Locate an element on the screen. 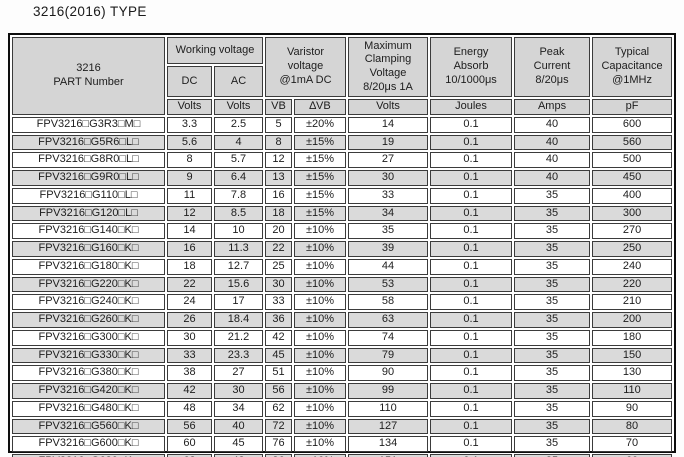  part-number-cell: FPV3216□G9R0□L□ is located at coordinates (88, 178).